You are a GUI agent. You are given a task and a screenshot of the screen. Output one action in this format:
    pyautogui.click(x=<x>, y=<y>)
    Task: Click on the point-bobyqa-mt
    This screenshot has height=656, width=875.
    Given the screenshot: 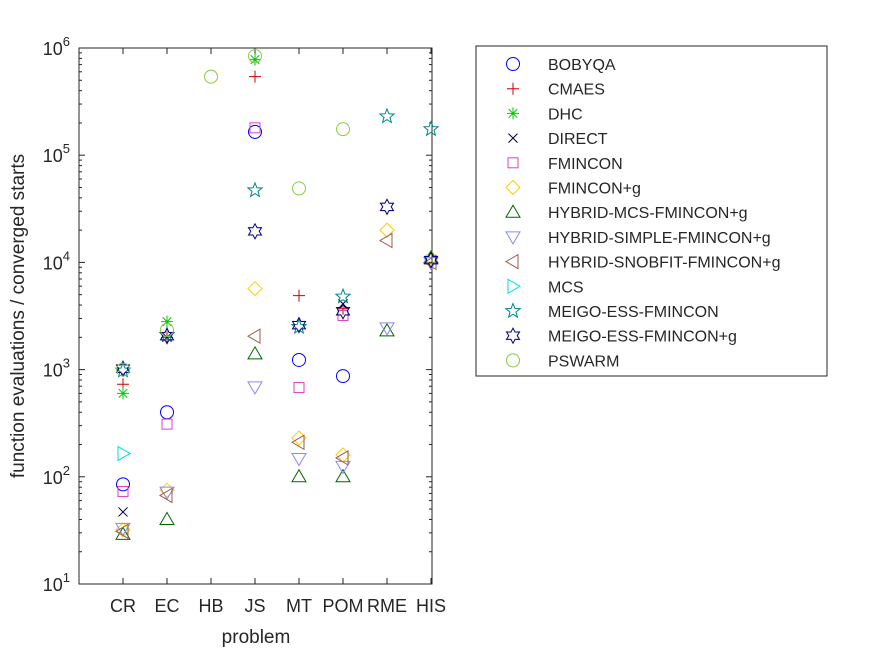 What is the action you would take?
    pyautogui.click(x=299, y=359)
    